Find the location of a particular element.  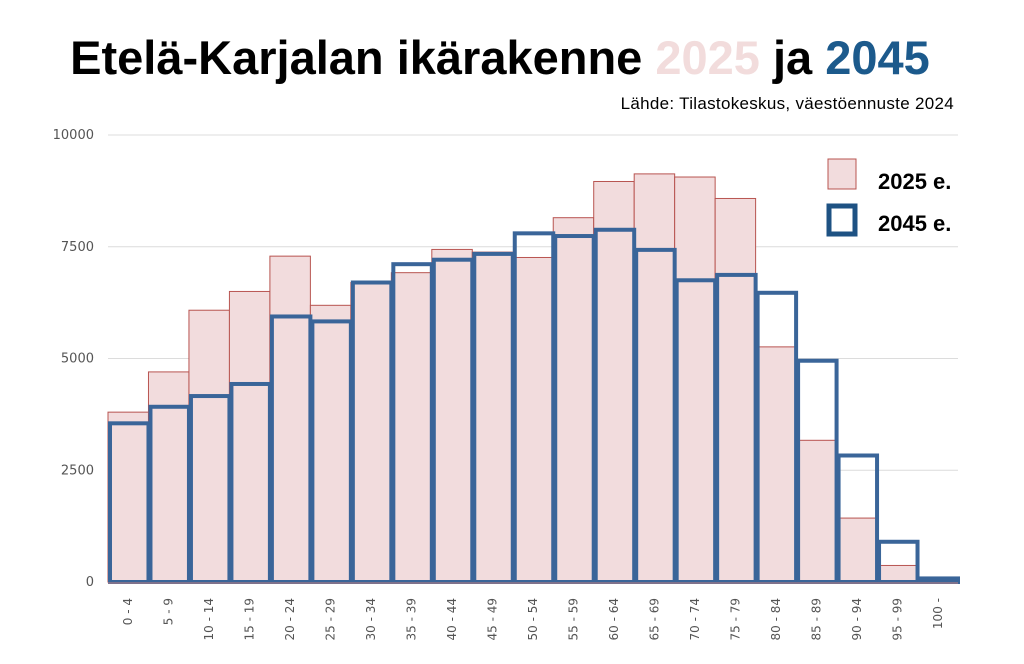

x-tick-label: 45 - 49 is located at coordinates (493, 619).